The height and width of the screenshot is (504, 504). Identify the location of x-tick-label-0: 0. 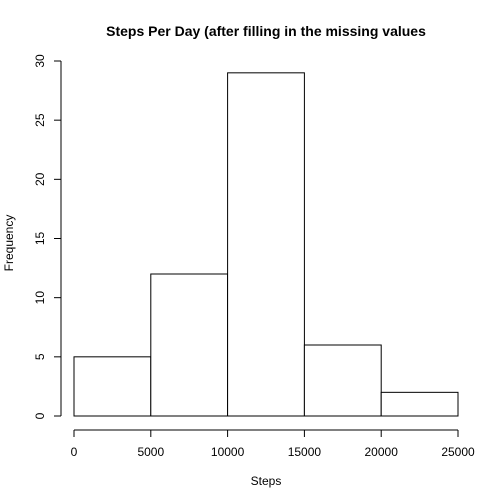
(74, 452).